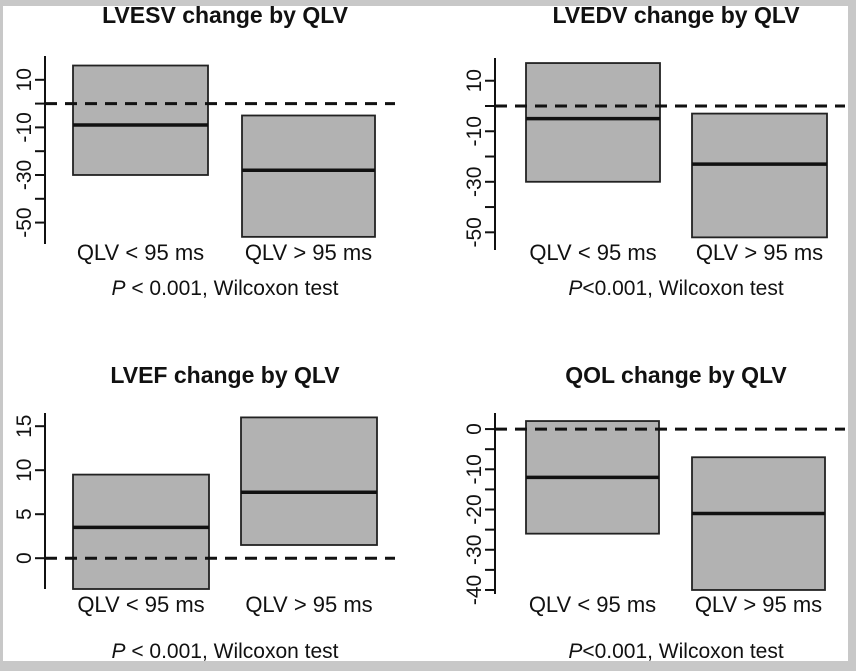  I want to click on panel-title: QOL change by QLV, so click(676, 375).